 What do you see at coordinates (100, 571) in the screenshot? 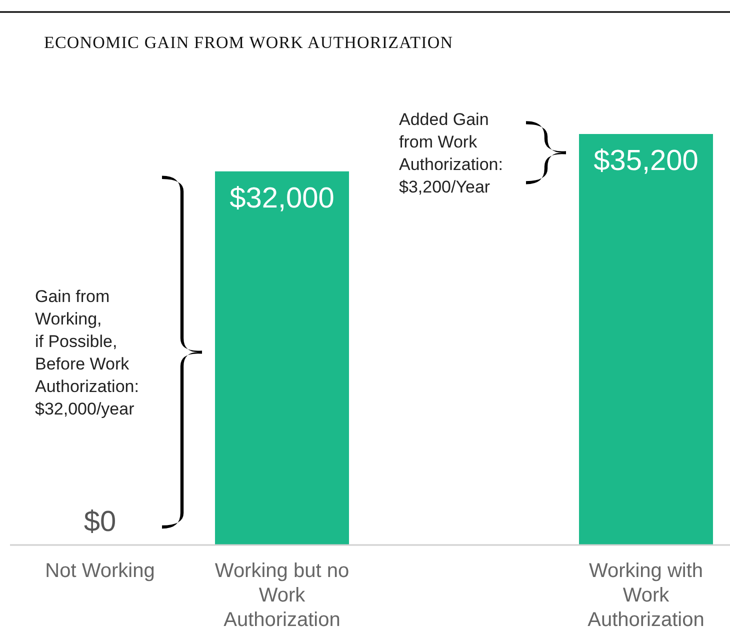
I see `x-tick-label: Not Working` at bounding box center [100, 571].